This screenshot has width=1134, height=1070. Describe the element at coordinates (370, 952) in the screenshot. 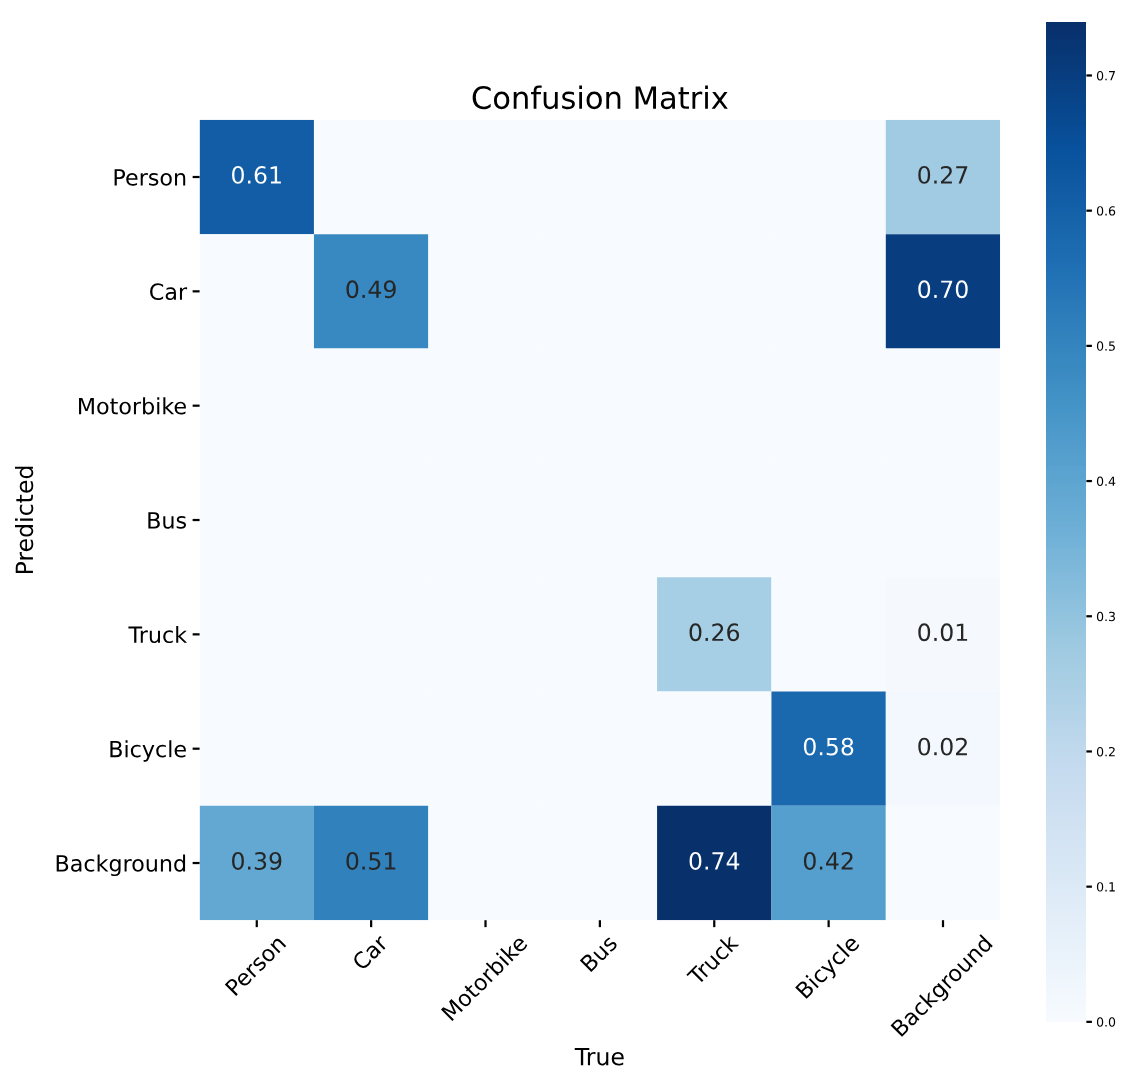

I see `x-tick-label: Car` at that location.